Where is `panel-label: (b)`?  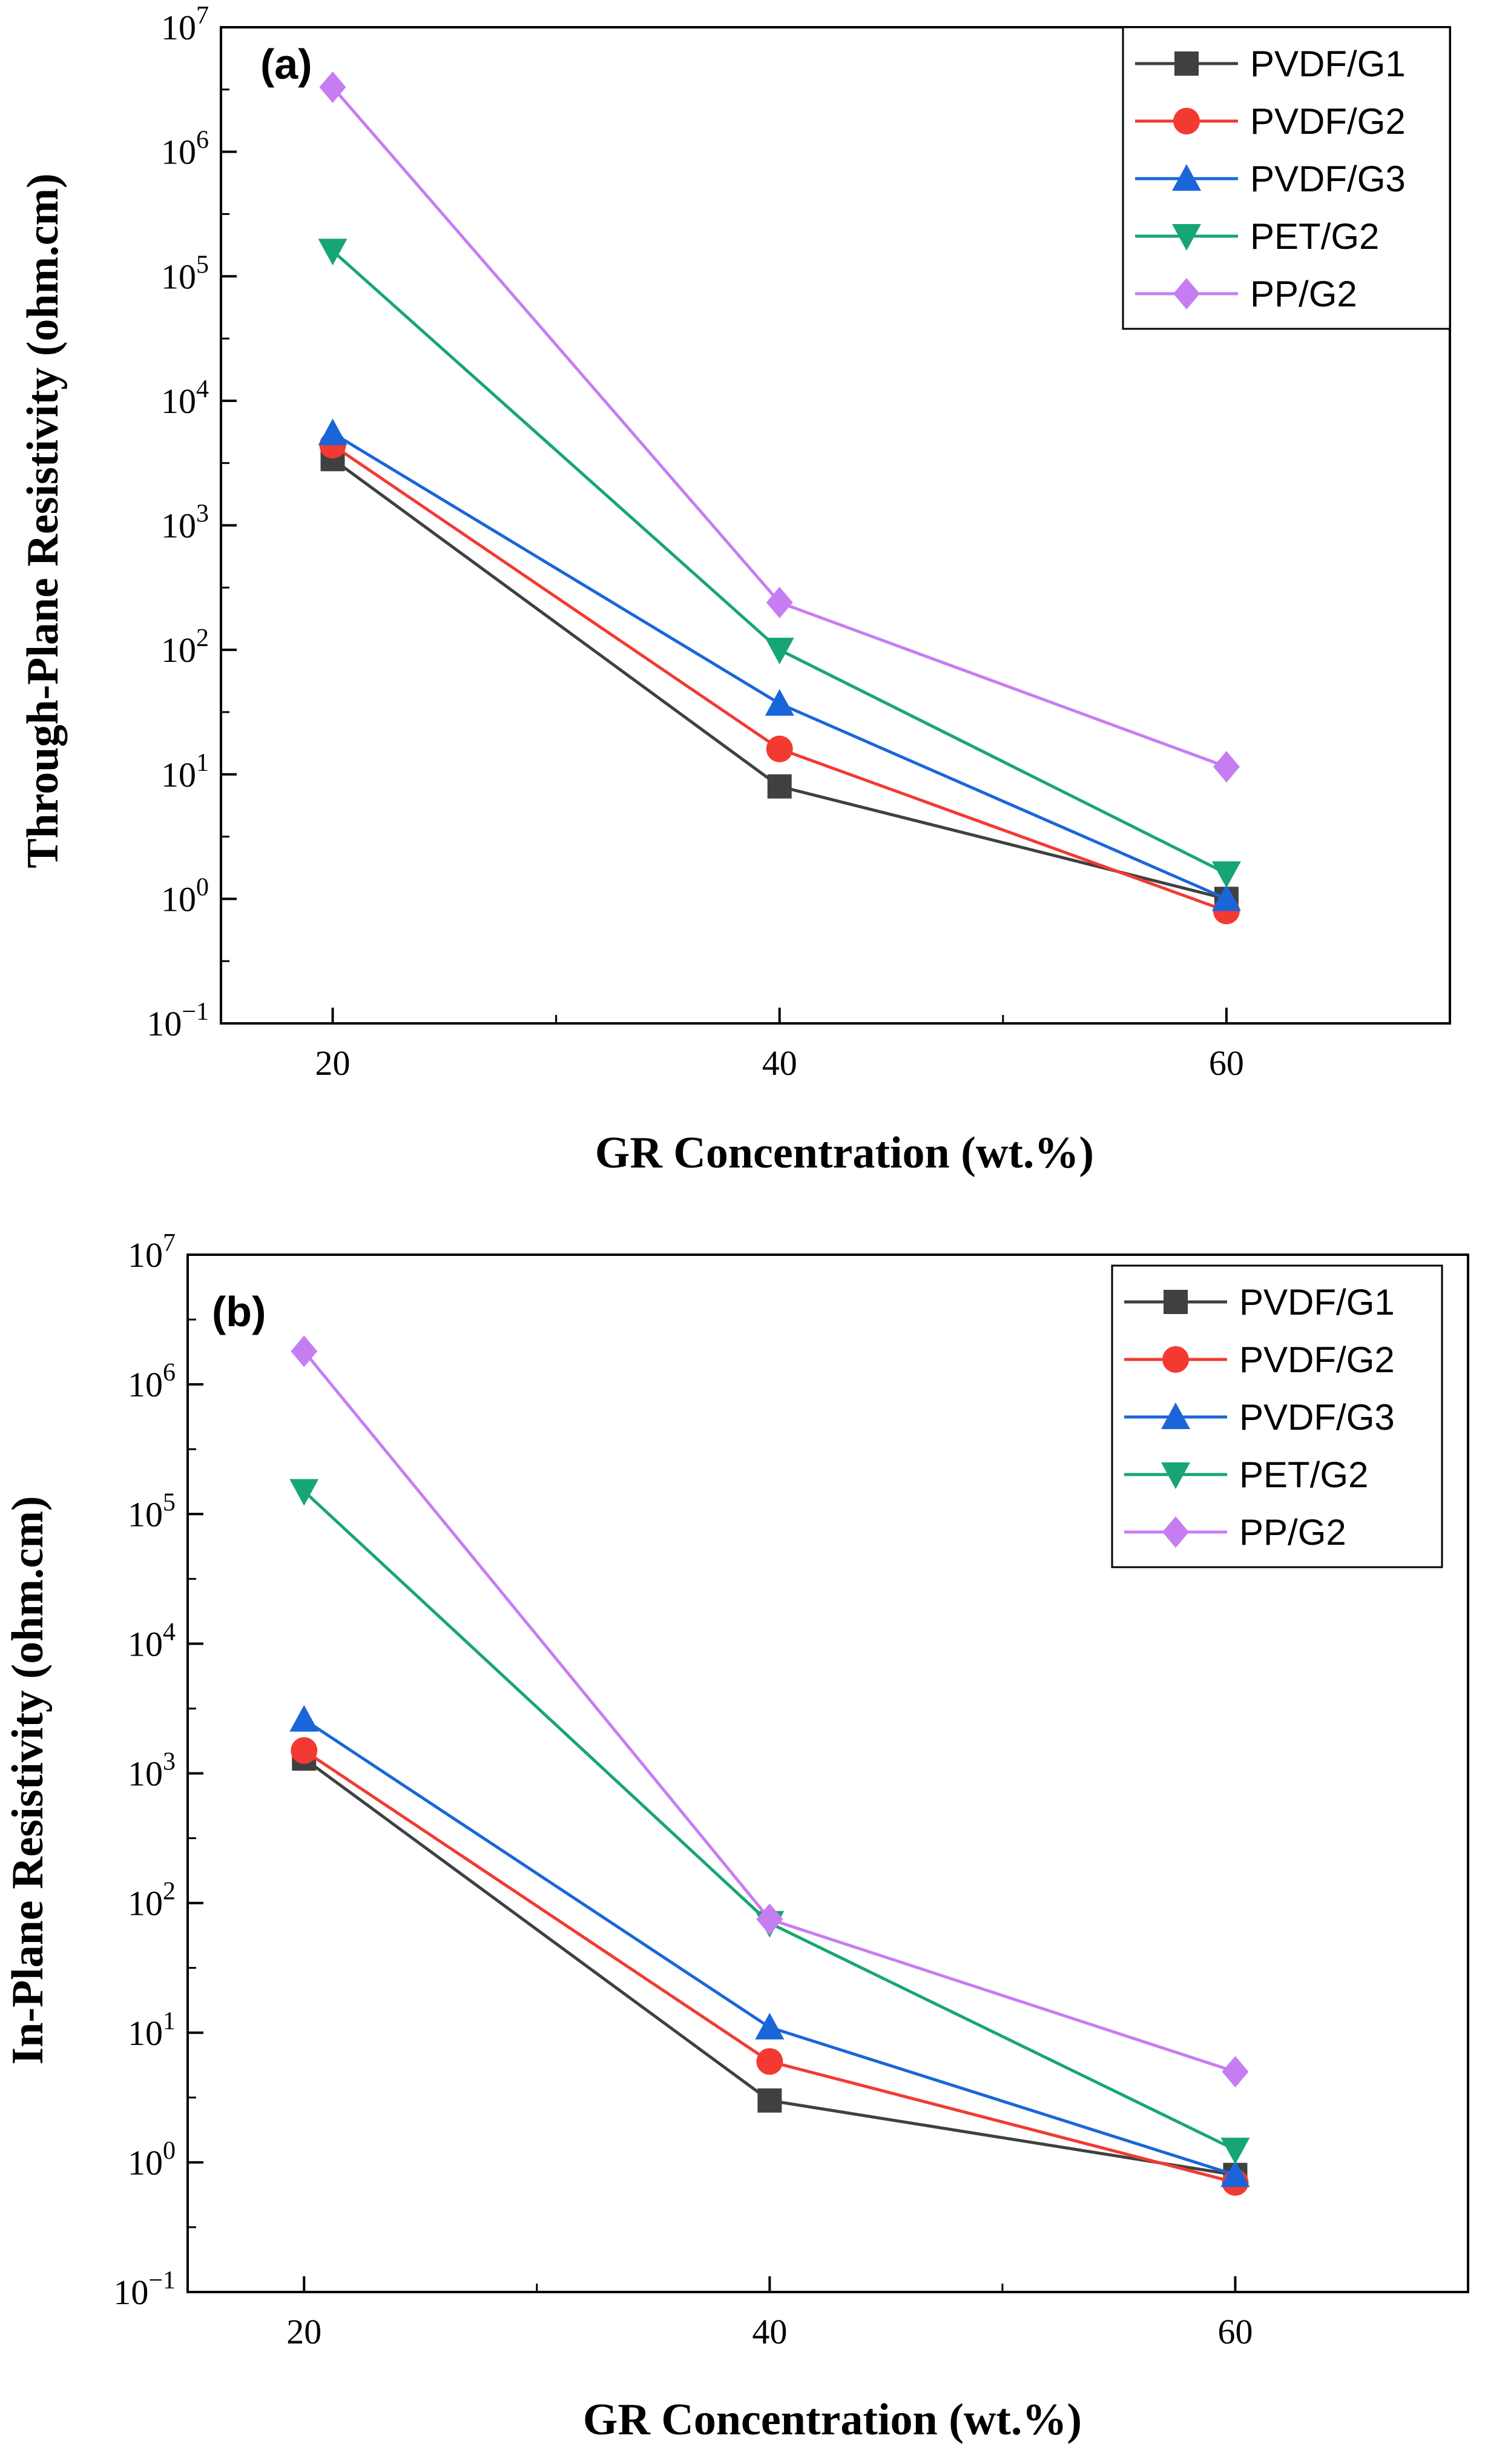
panel-label: (b) is located at coordinates (239, 1311).